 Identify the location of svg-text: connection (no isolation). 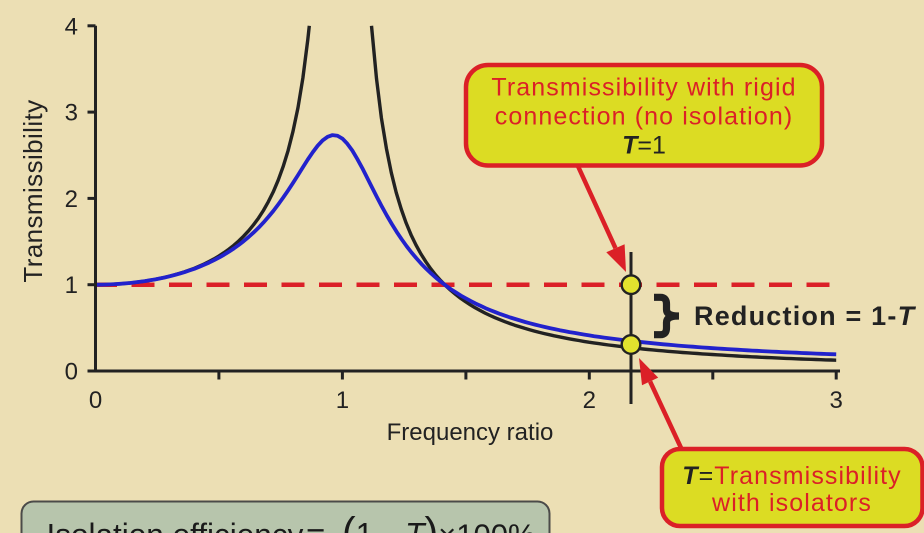
(644, 117).